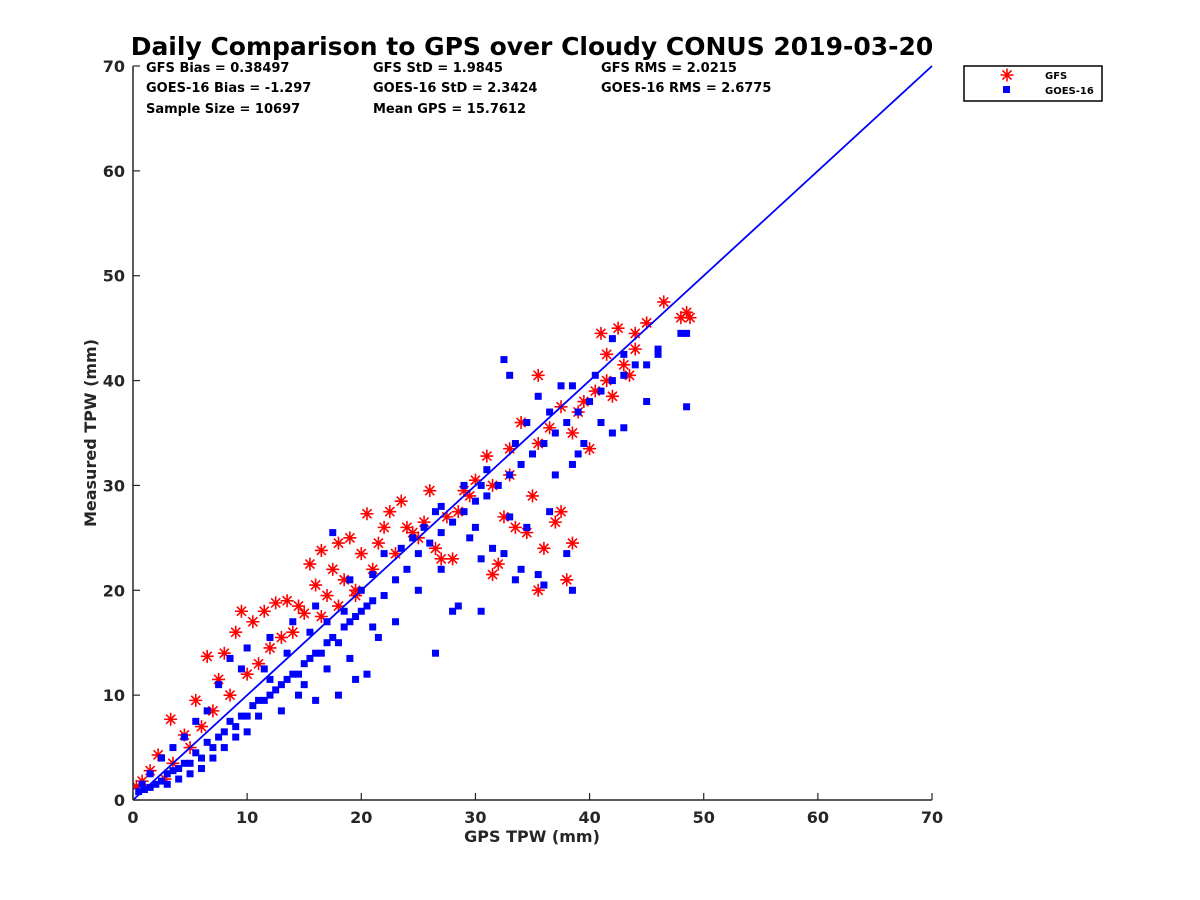 This screenshot has width=1200, height=900. What do you see at coordinates (114, 381) in the screenshot?
I see `y-tick-label: 40` at bounding box center [114, 381].